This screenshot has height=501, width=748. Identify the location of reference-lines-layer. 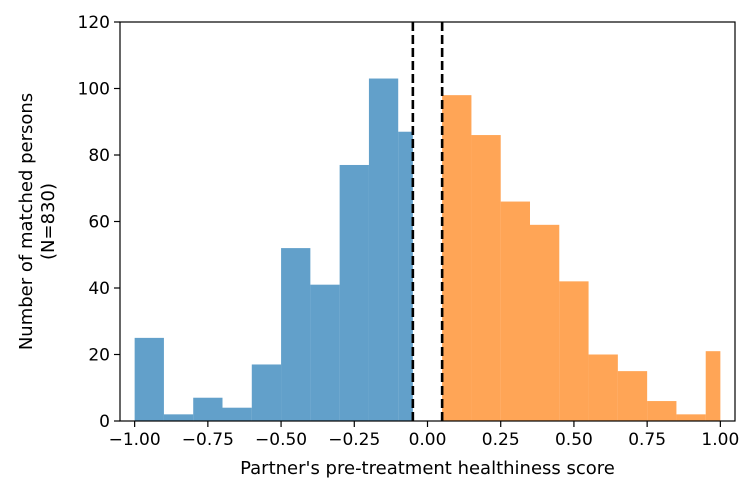
(427, 221).